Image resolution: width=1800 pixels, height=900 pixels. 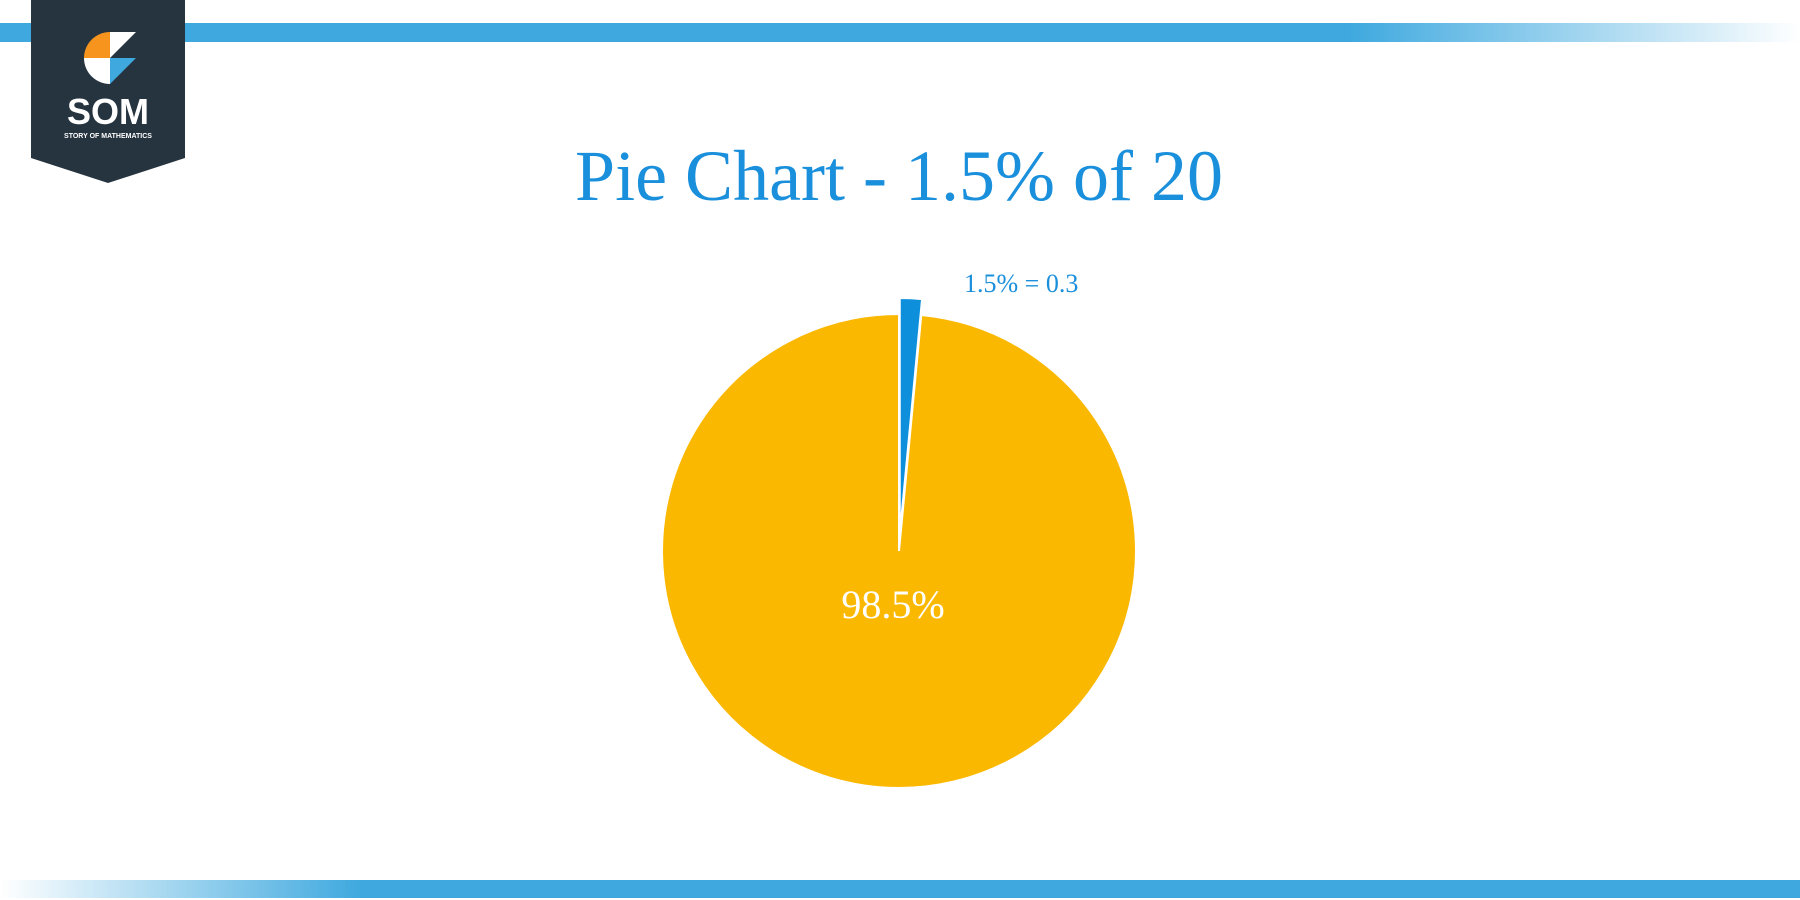 I want to click on data-label: 98.5%, so click(x=892, y=604).